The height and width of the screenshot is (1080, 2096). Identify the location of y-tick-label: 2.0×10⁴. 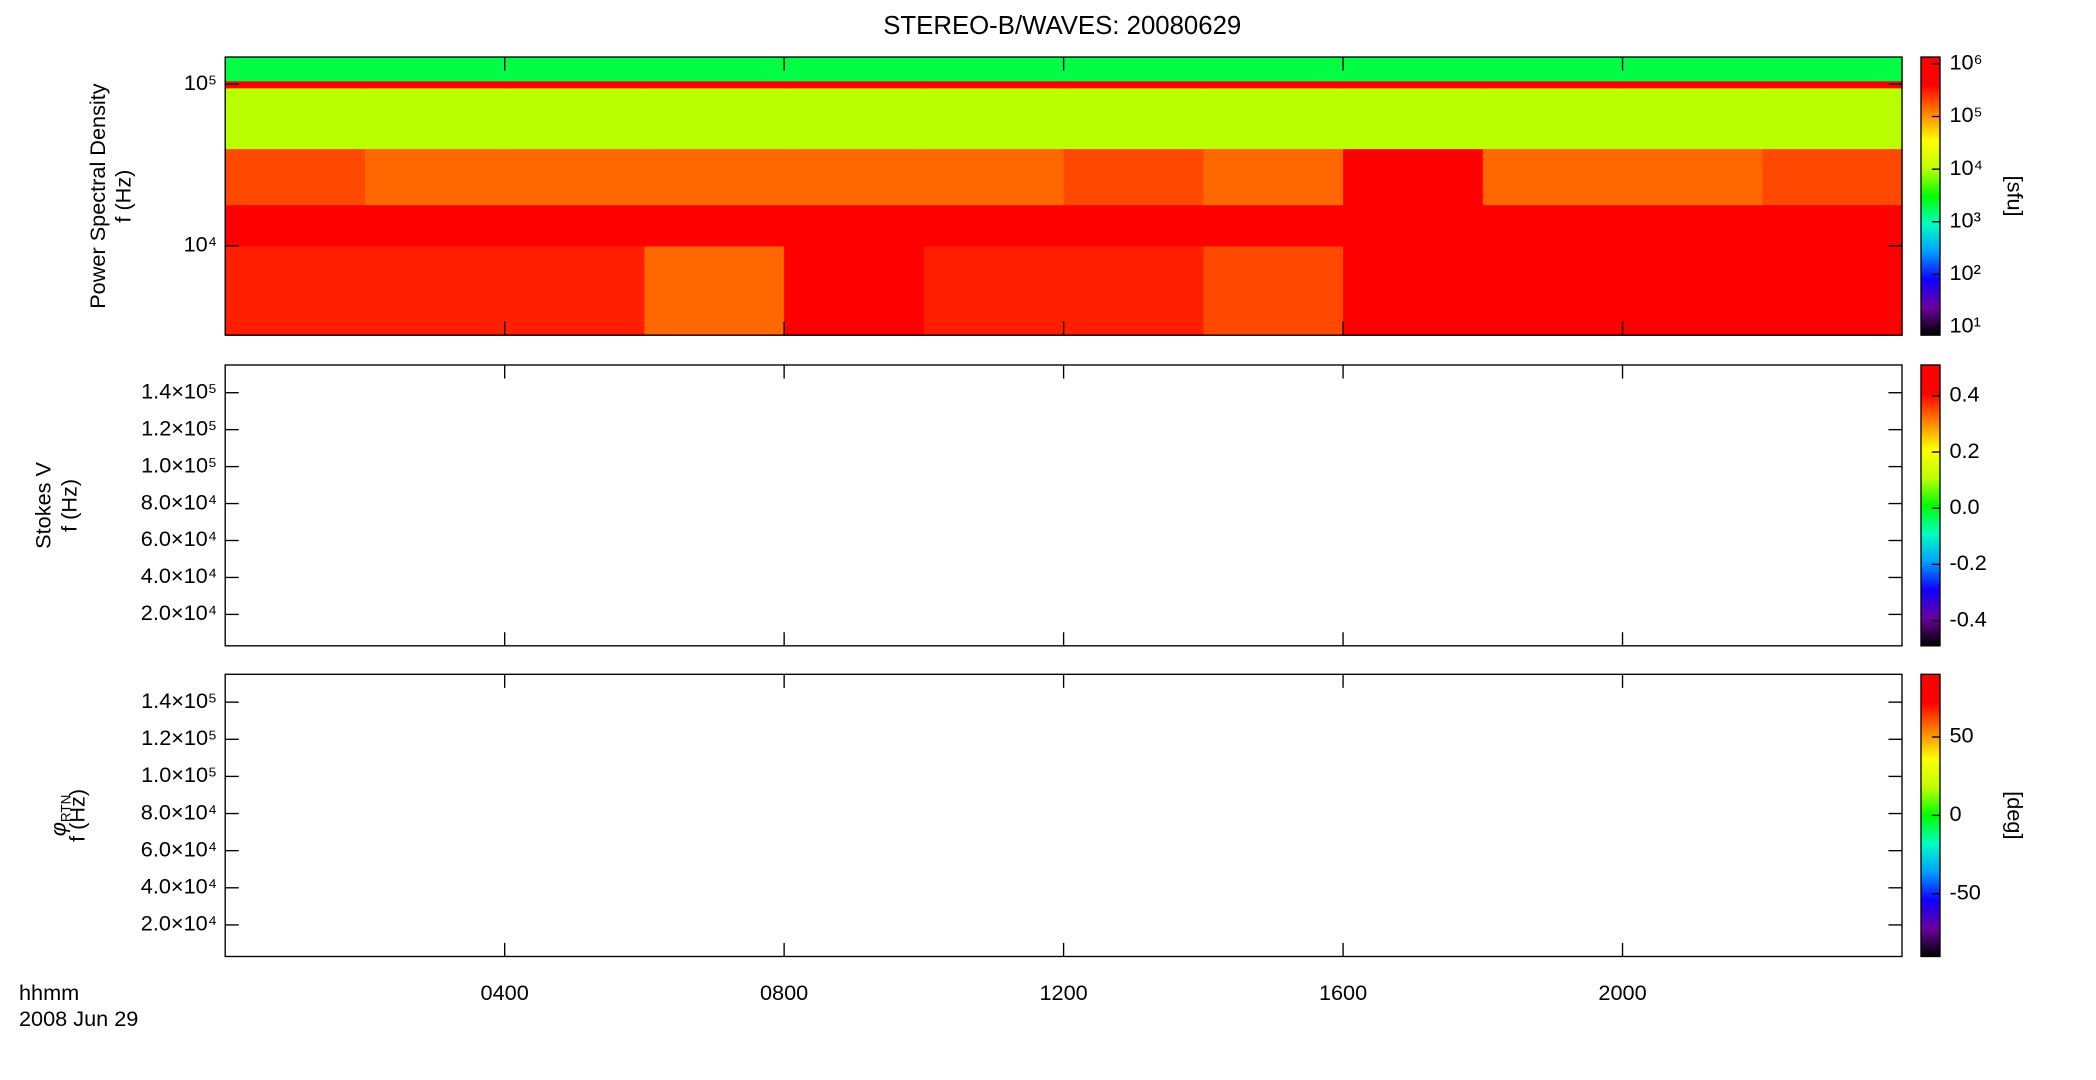
(179, 612).